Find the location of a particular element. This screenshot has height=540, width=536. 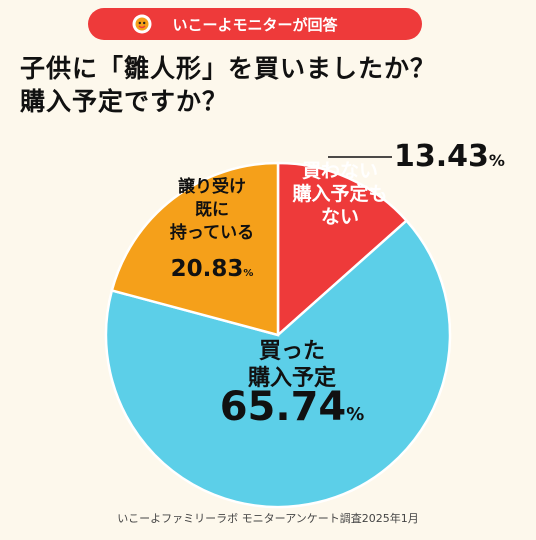

slice-label-1-line-1: 購入予定 is located at coordinates (292, 378).